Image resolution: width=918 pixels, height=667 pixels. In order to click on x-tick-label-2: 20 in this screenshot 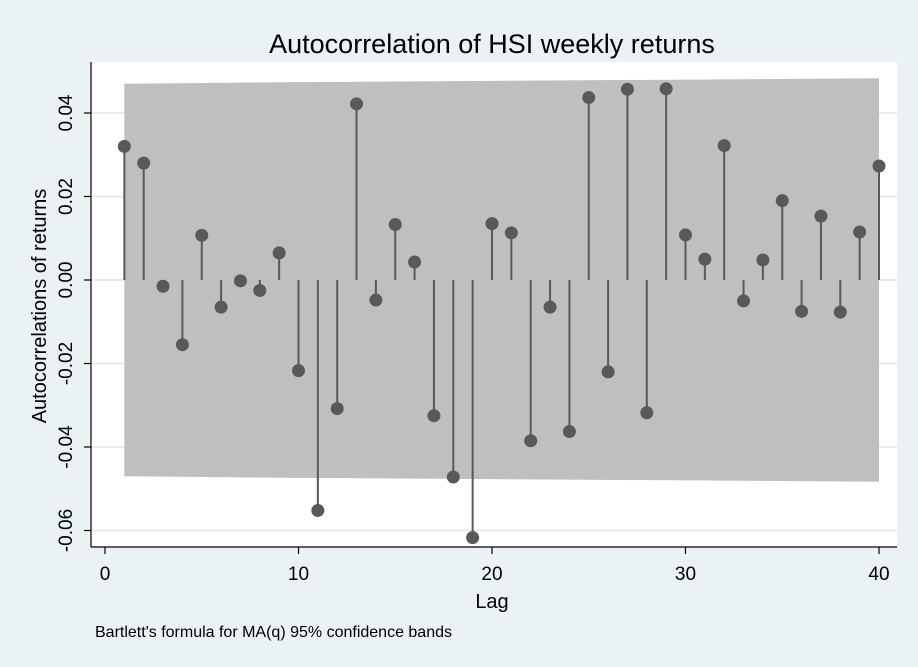, I will do `click(491, 574)`.